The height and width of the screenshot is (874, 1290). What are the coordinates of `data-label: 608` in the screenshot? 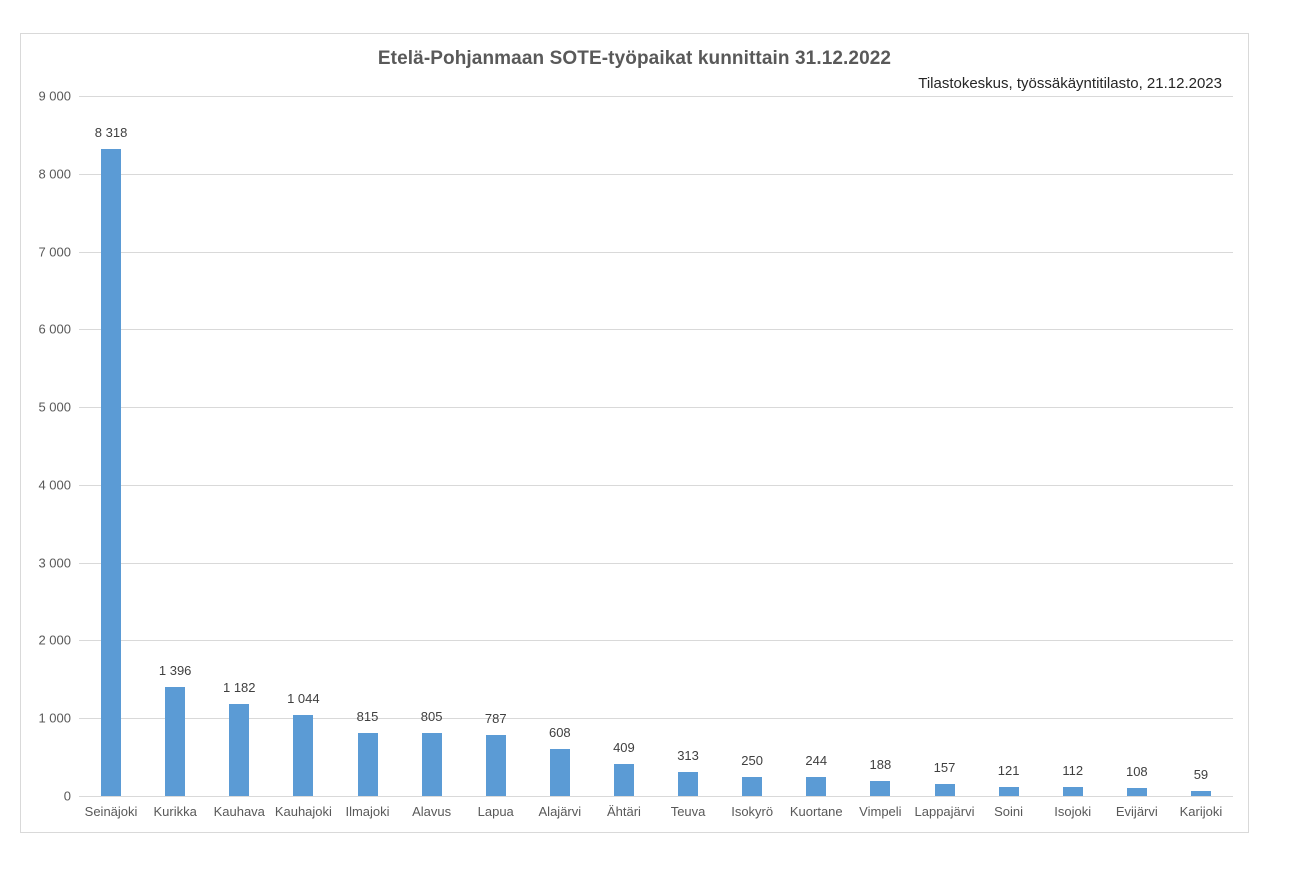 It's located at (559, 732).